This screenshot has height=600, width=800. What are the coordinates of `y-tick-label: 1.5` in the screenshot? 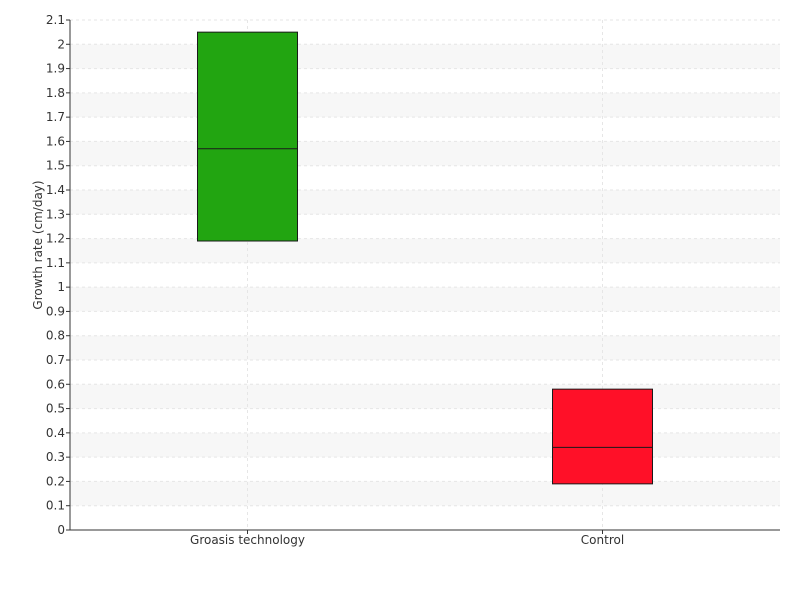 It's located at (55, 166).